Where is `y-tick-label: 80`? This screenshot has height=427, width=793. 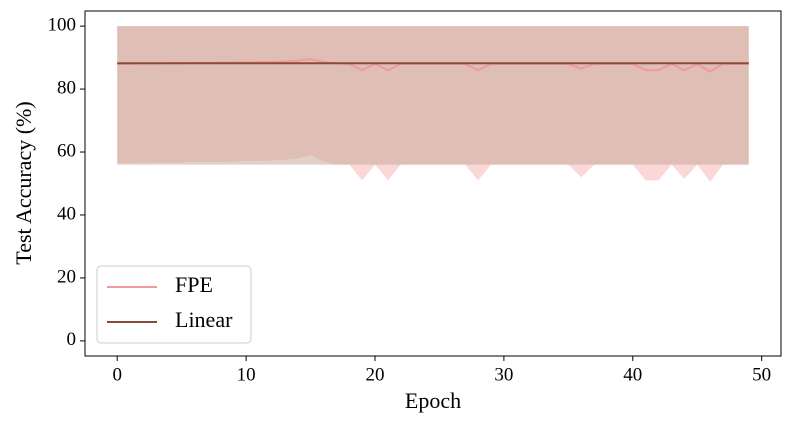
y-tick-label: 80 is located at coordinates (66, 87).